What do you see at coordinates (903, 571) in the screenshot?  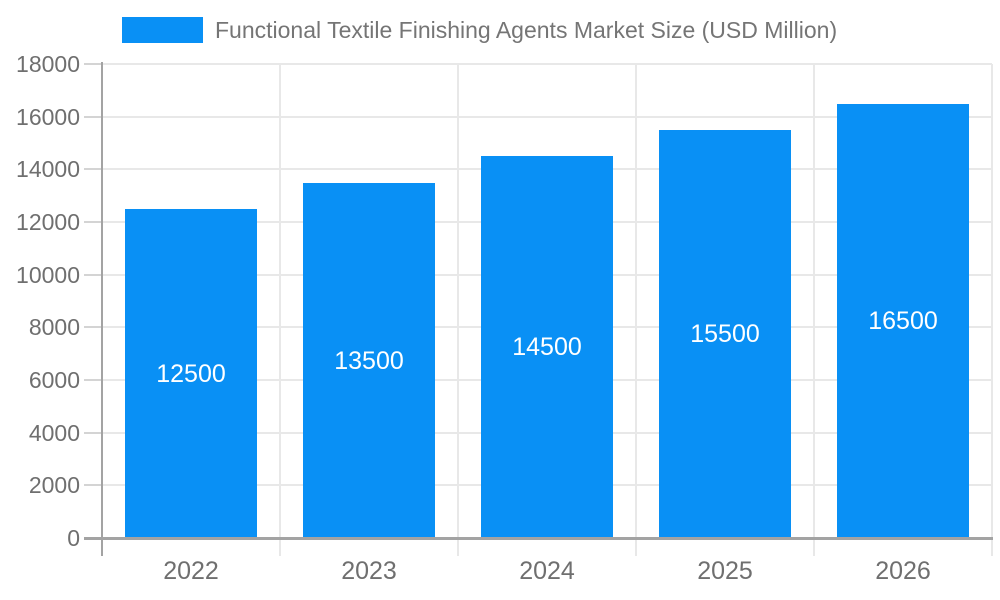 I see `x-axis-label: 2026` at bounding box center [903, 571].